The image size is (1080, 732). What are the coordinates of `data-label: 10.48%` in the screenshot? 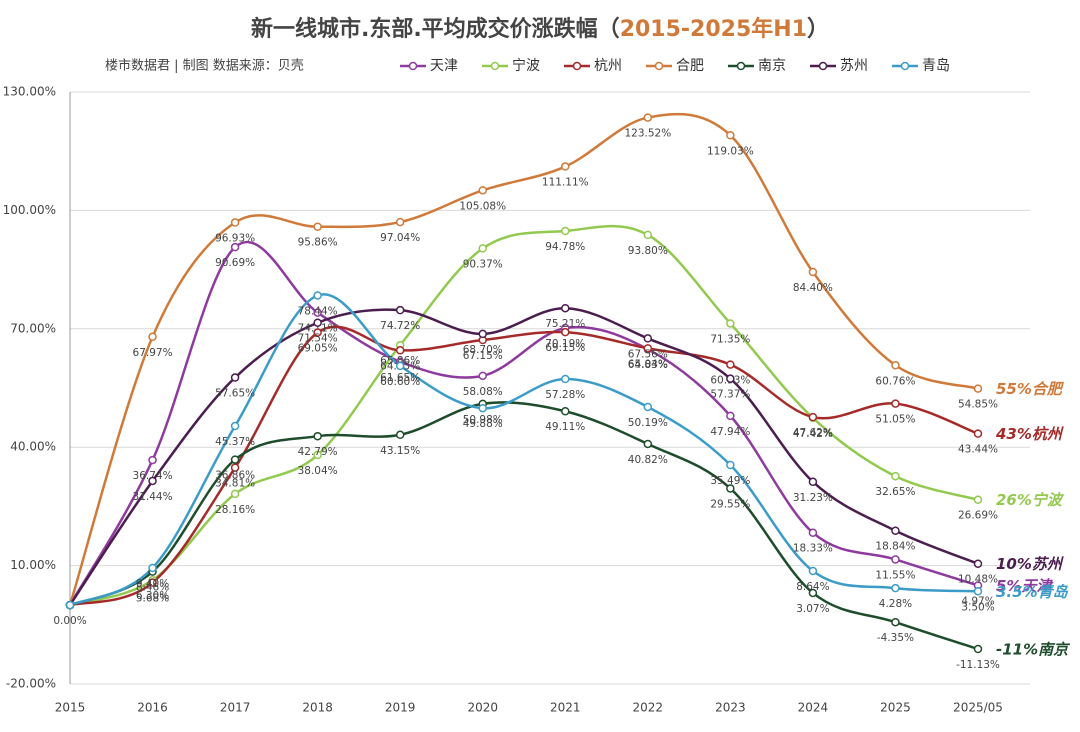 It's located at (978, 580).